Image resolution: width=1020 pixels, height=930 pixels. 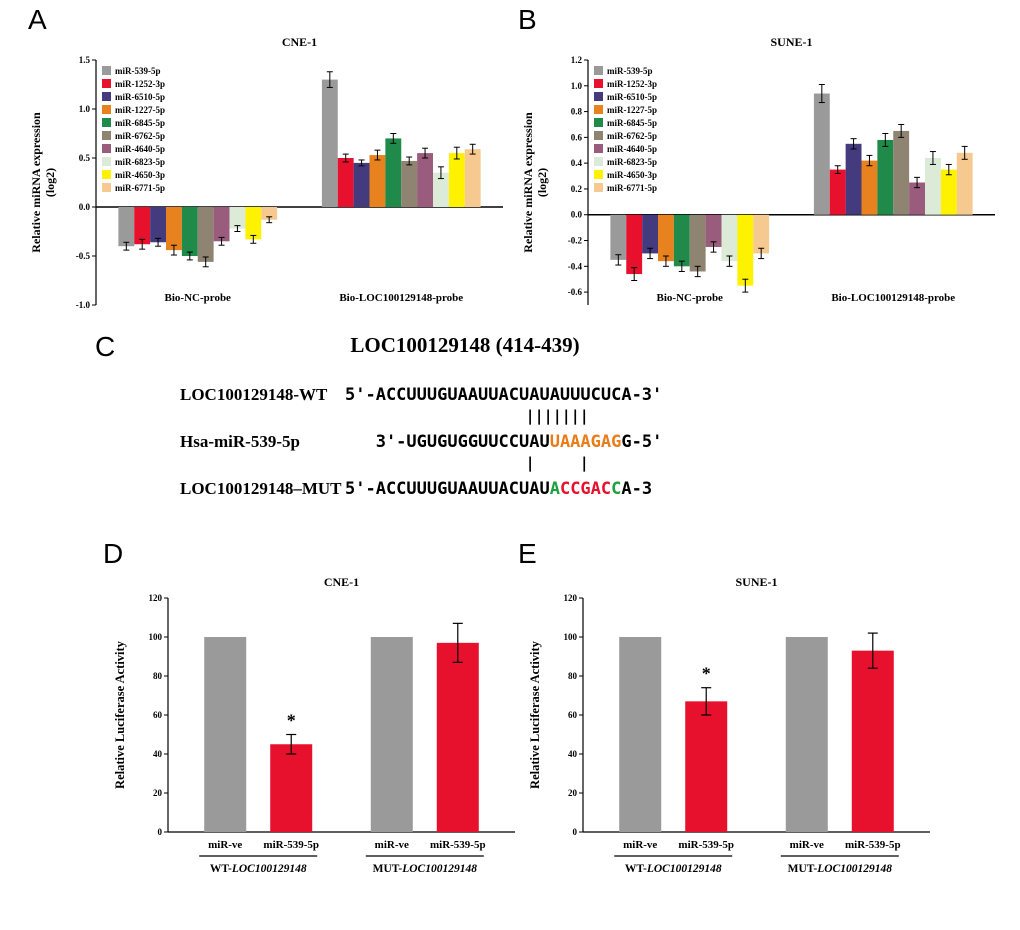 I want to click on svg-text: 0.2, so click(x=577, y=189).